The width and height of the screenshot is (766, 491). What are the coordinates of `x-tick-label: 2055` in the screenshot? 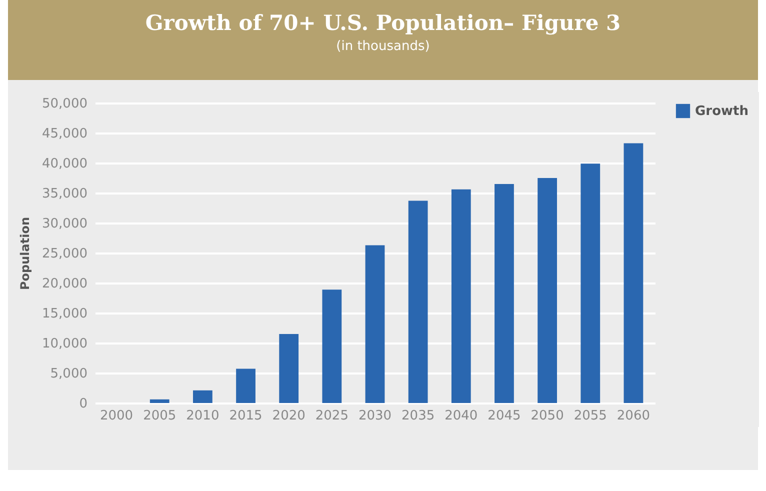 It's located at (590, 416).